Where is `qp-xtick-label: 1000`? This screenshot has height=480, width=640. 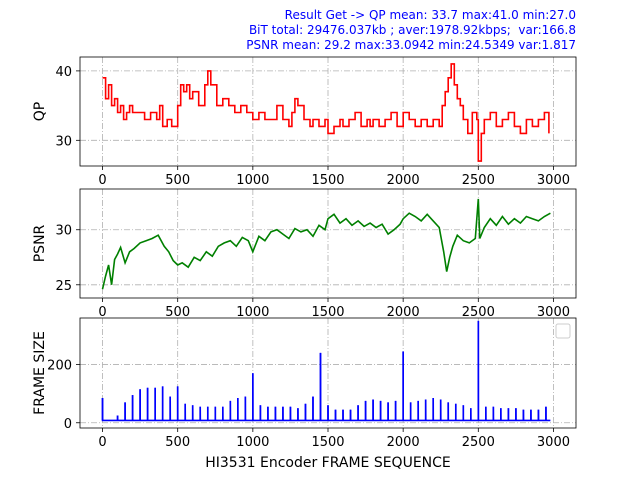 qp-xtick-label: 1000 is located at coordinates (252, 180).